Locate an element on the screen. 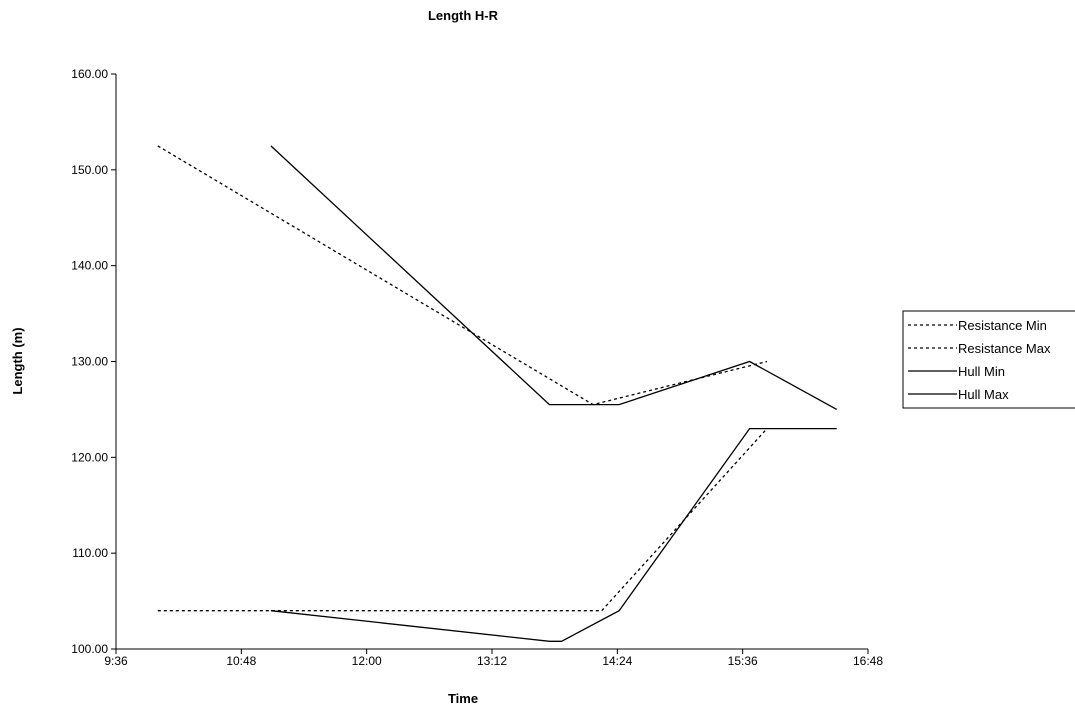 The height and width of the screenshot is (708, 1075). legend-box is located at coordinates (988, 359).